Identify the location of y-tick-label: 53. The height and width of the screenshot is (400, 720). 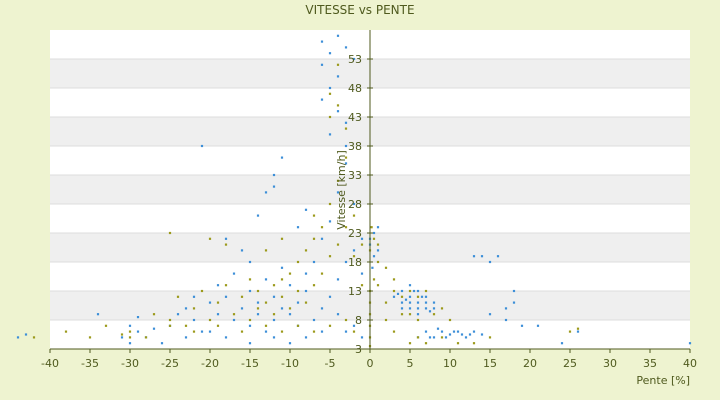
(355, 59).